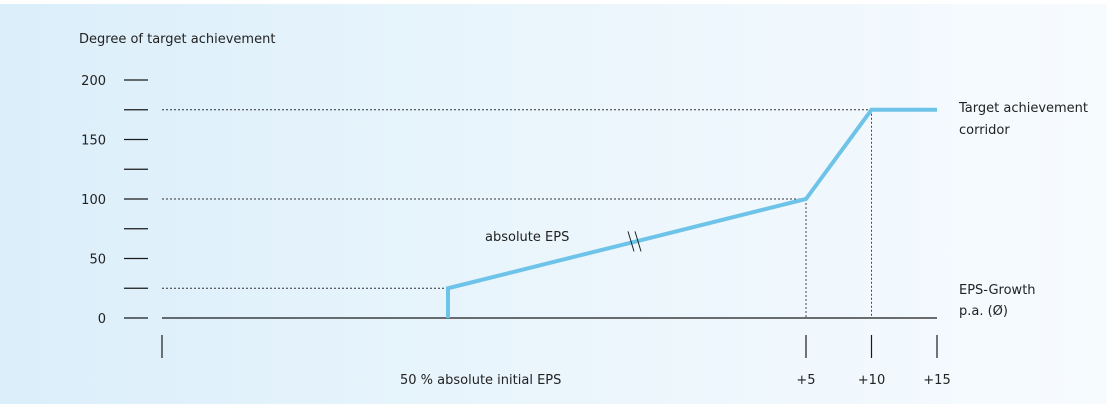  Describe the element at coordinates (805, 380) in the screenshot. I see `x-tick-label-5: +5` at that location.